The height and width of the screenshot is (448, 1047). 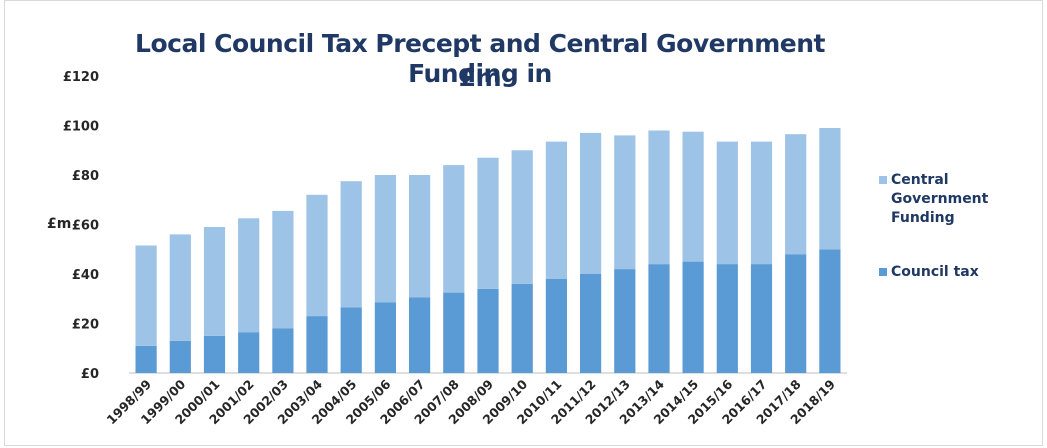 I want to click on y-axis-label: £m, so click(x=59, y=224).